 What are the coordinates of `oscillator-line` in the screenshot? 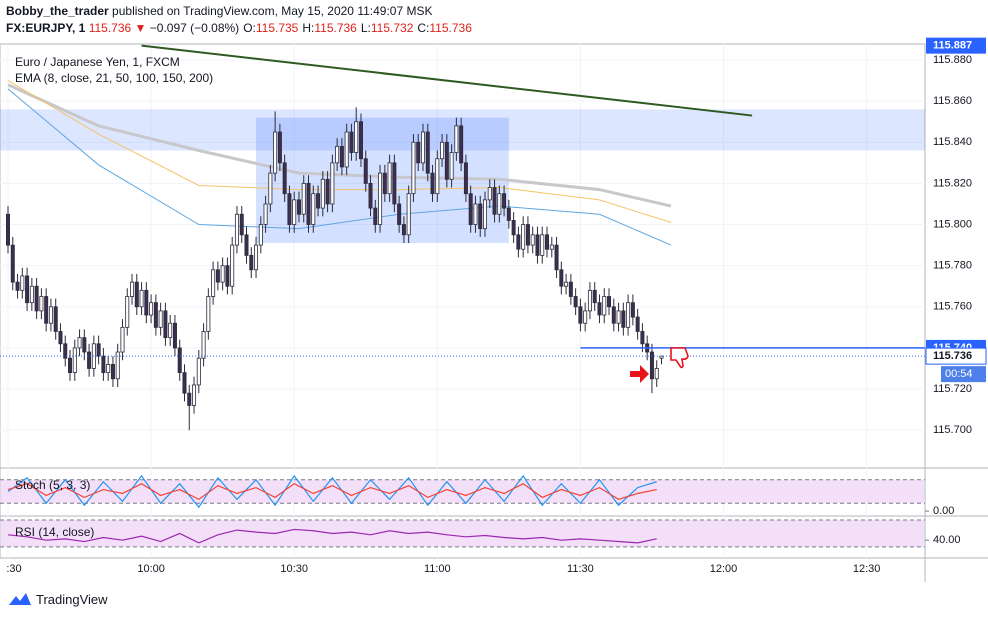 It's located at (332, 491).